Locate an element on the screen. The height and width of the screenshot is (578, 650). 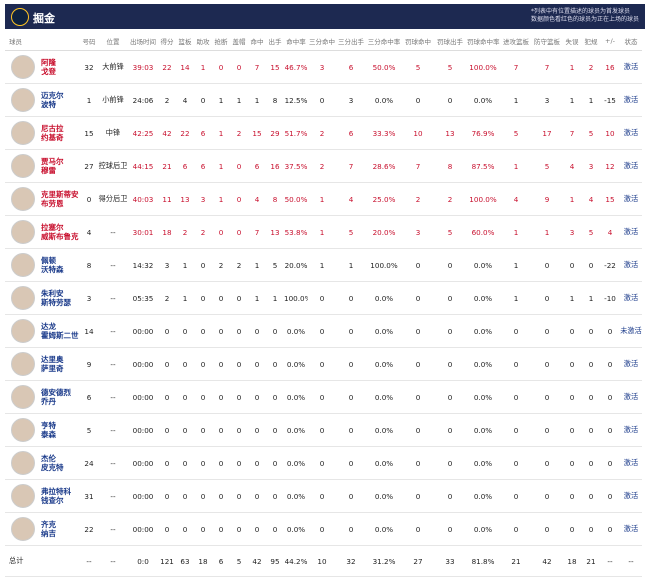
name-line: 达龙 is located at coordinates (48, 326).